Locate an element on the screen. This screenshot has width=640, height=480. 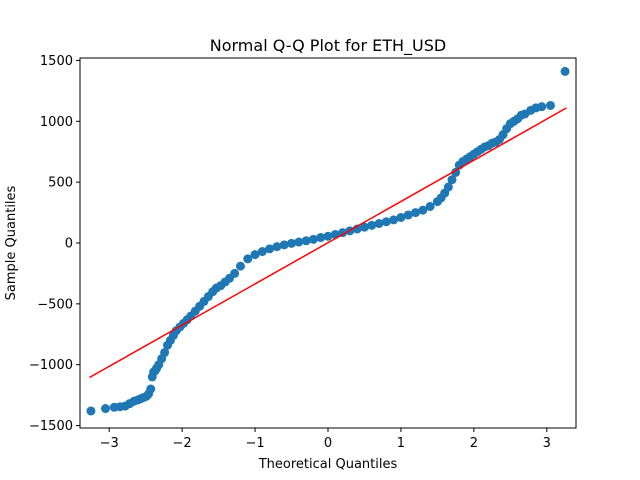
x-tick-label: −1 is located at coordinates (254, 443).